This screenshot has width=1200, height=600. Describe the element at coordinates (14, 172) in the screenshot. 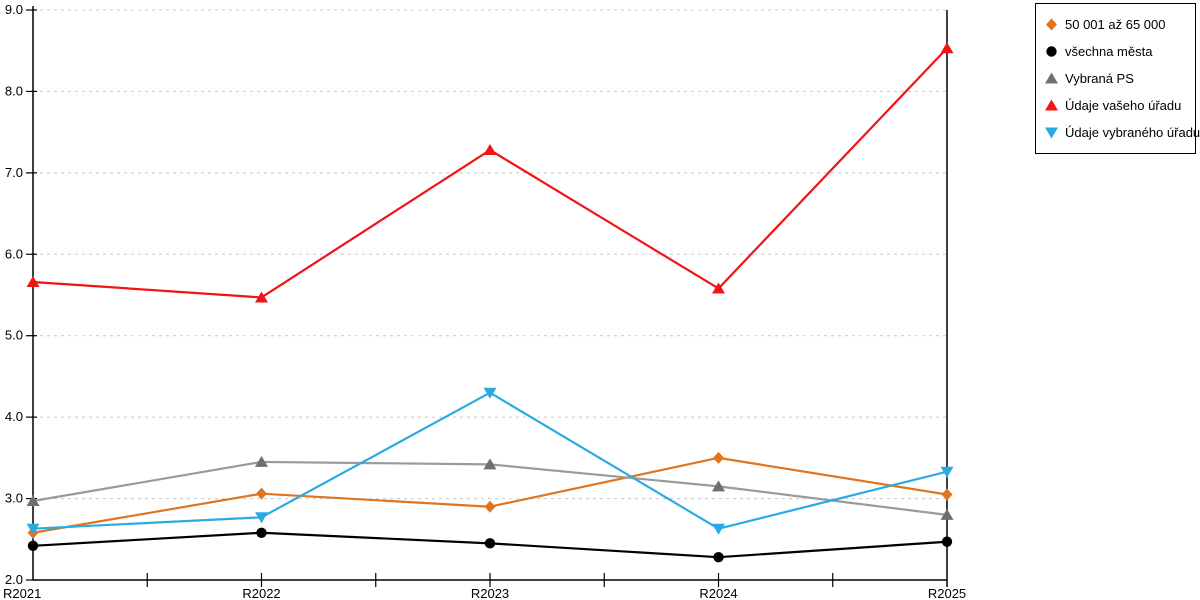

I see `y-tick-label: 7.0` at that location.